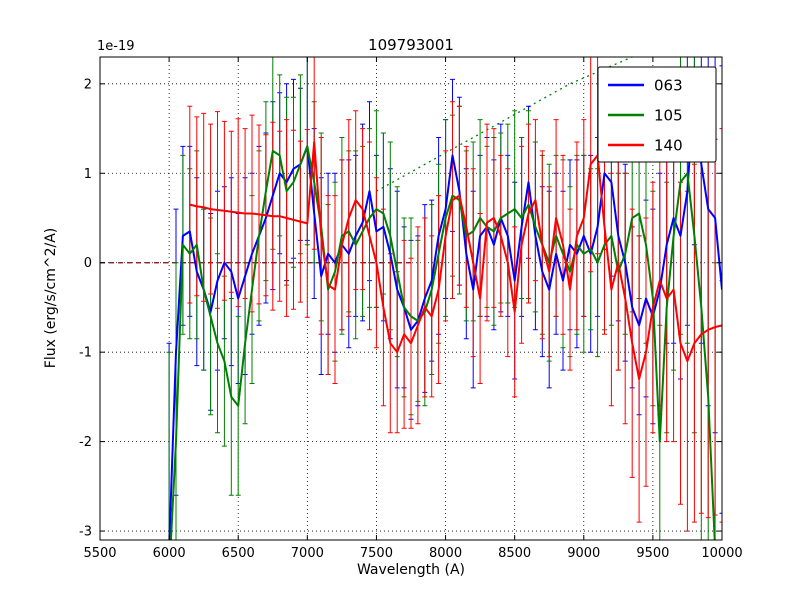 The height and width of the screenshot is (604, 800). I want to click on x-tick-label: 10000, so click(721, 553).